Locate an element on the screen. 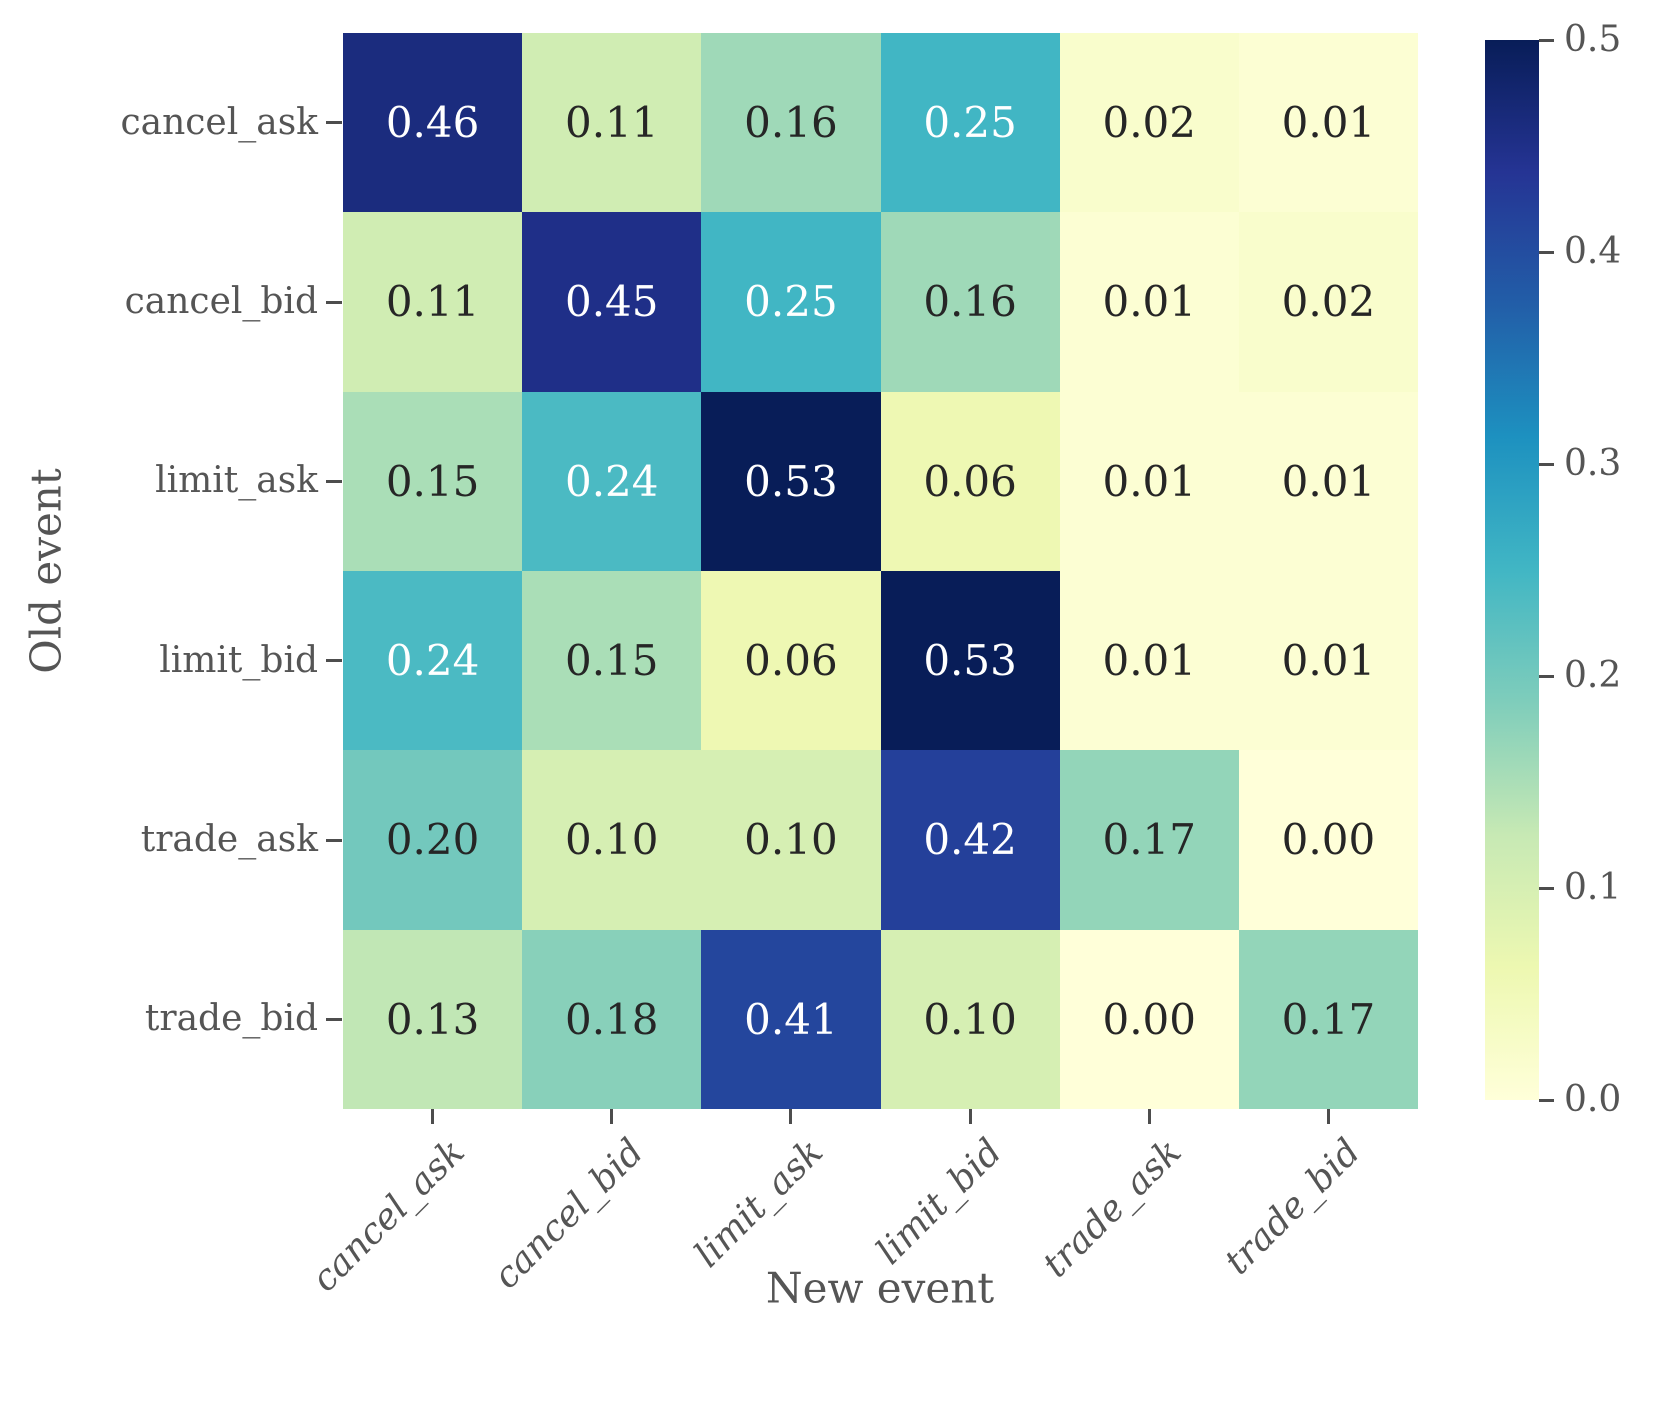 Image resolution: width=1661 pixels, height=1417 pixels. heatmap-cell: 0.20 is located at coordinates (433, 840).